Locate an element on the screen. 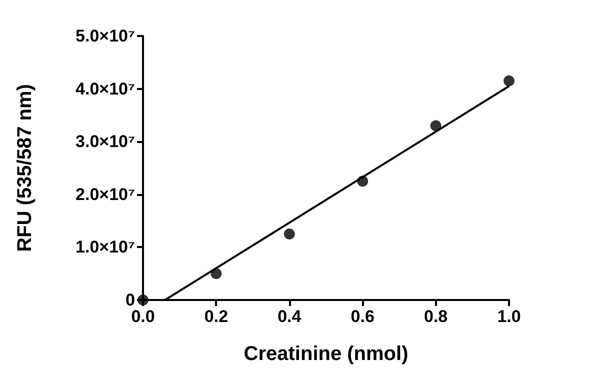 The width and height of the screenshot is (600, 383). y-tick-label: 4.0×10⁷ is located at coordinates (105, 88).